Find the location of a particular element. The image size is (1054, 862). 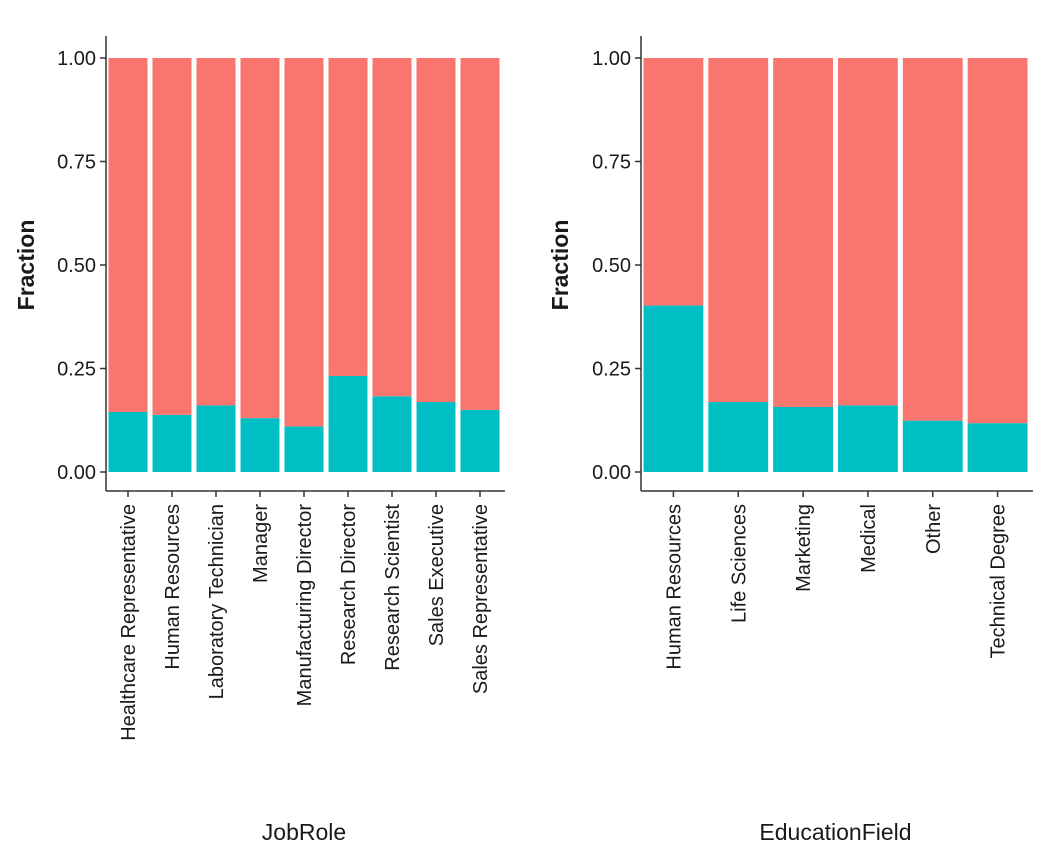

x-tick-label: Sales Representative is located at coordinates (481, 599).